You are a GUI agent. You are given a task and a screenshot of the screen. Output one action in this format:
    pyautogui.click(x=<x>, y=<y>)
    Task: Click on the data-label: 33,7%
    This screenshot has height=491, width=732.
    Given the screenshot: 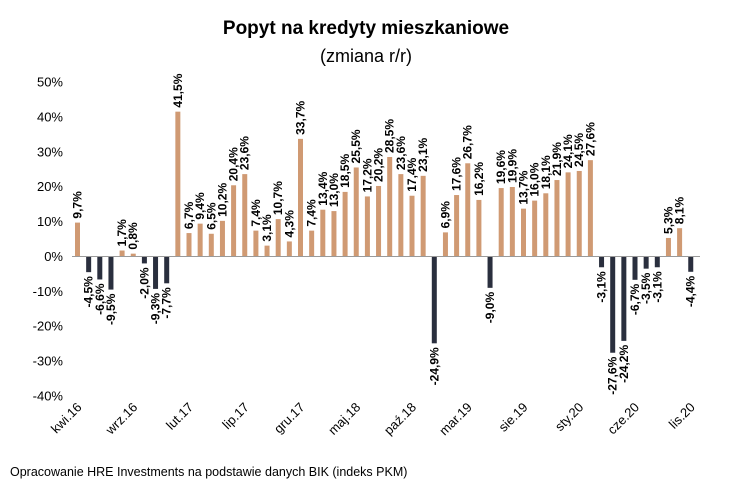 What is the action you would take?
    pyautogui.click(x=301, y=118)
    